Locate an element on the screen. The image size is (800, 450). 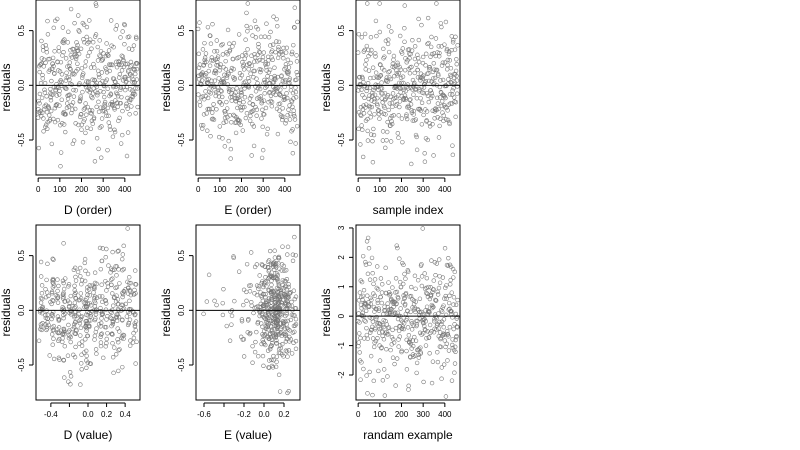
y-tick-label: 0 is located at coordinates (341, 315).